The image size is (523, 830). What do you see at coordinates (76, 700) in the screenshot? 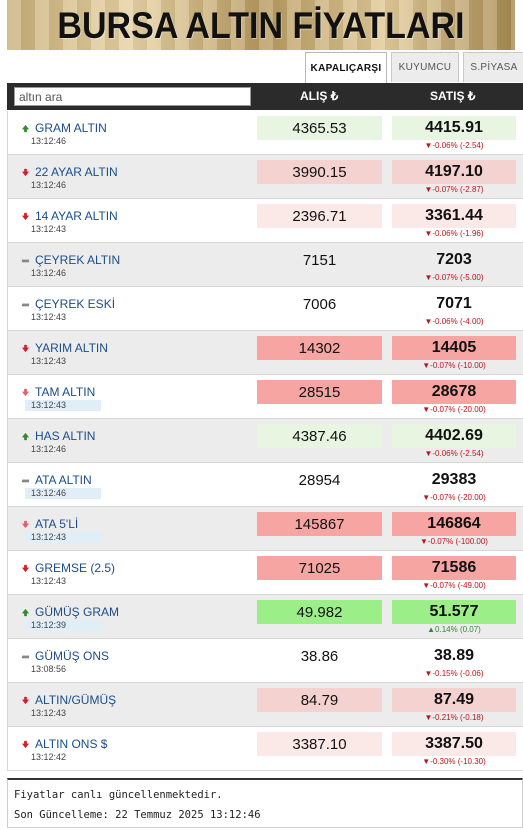
I see `item-name: ALTIN/GÜMÜŞ` at bounding box center [76, 700].